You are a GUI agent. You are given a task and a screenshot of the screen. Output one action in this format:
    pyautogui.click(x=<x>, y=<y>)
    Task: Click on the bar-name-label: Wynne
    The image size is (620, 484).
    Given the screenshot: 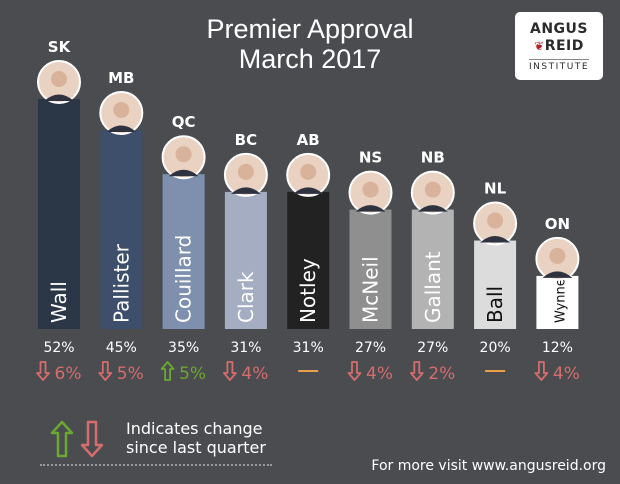 What is the action you would take?
    pyautogui.click(x=560, y=300)
    